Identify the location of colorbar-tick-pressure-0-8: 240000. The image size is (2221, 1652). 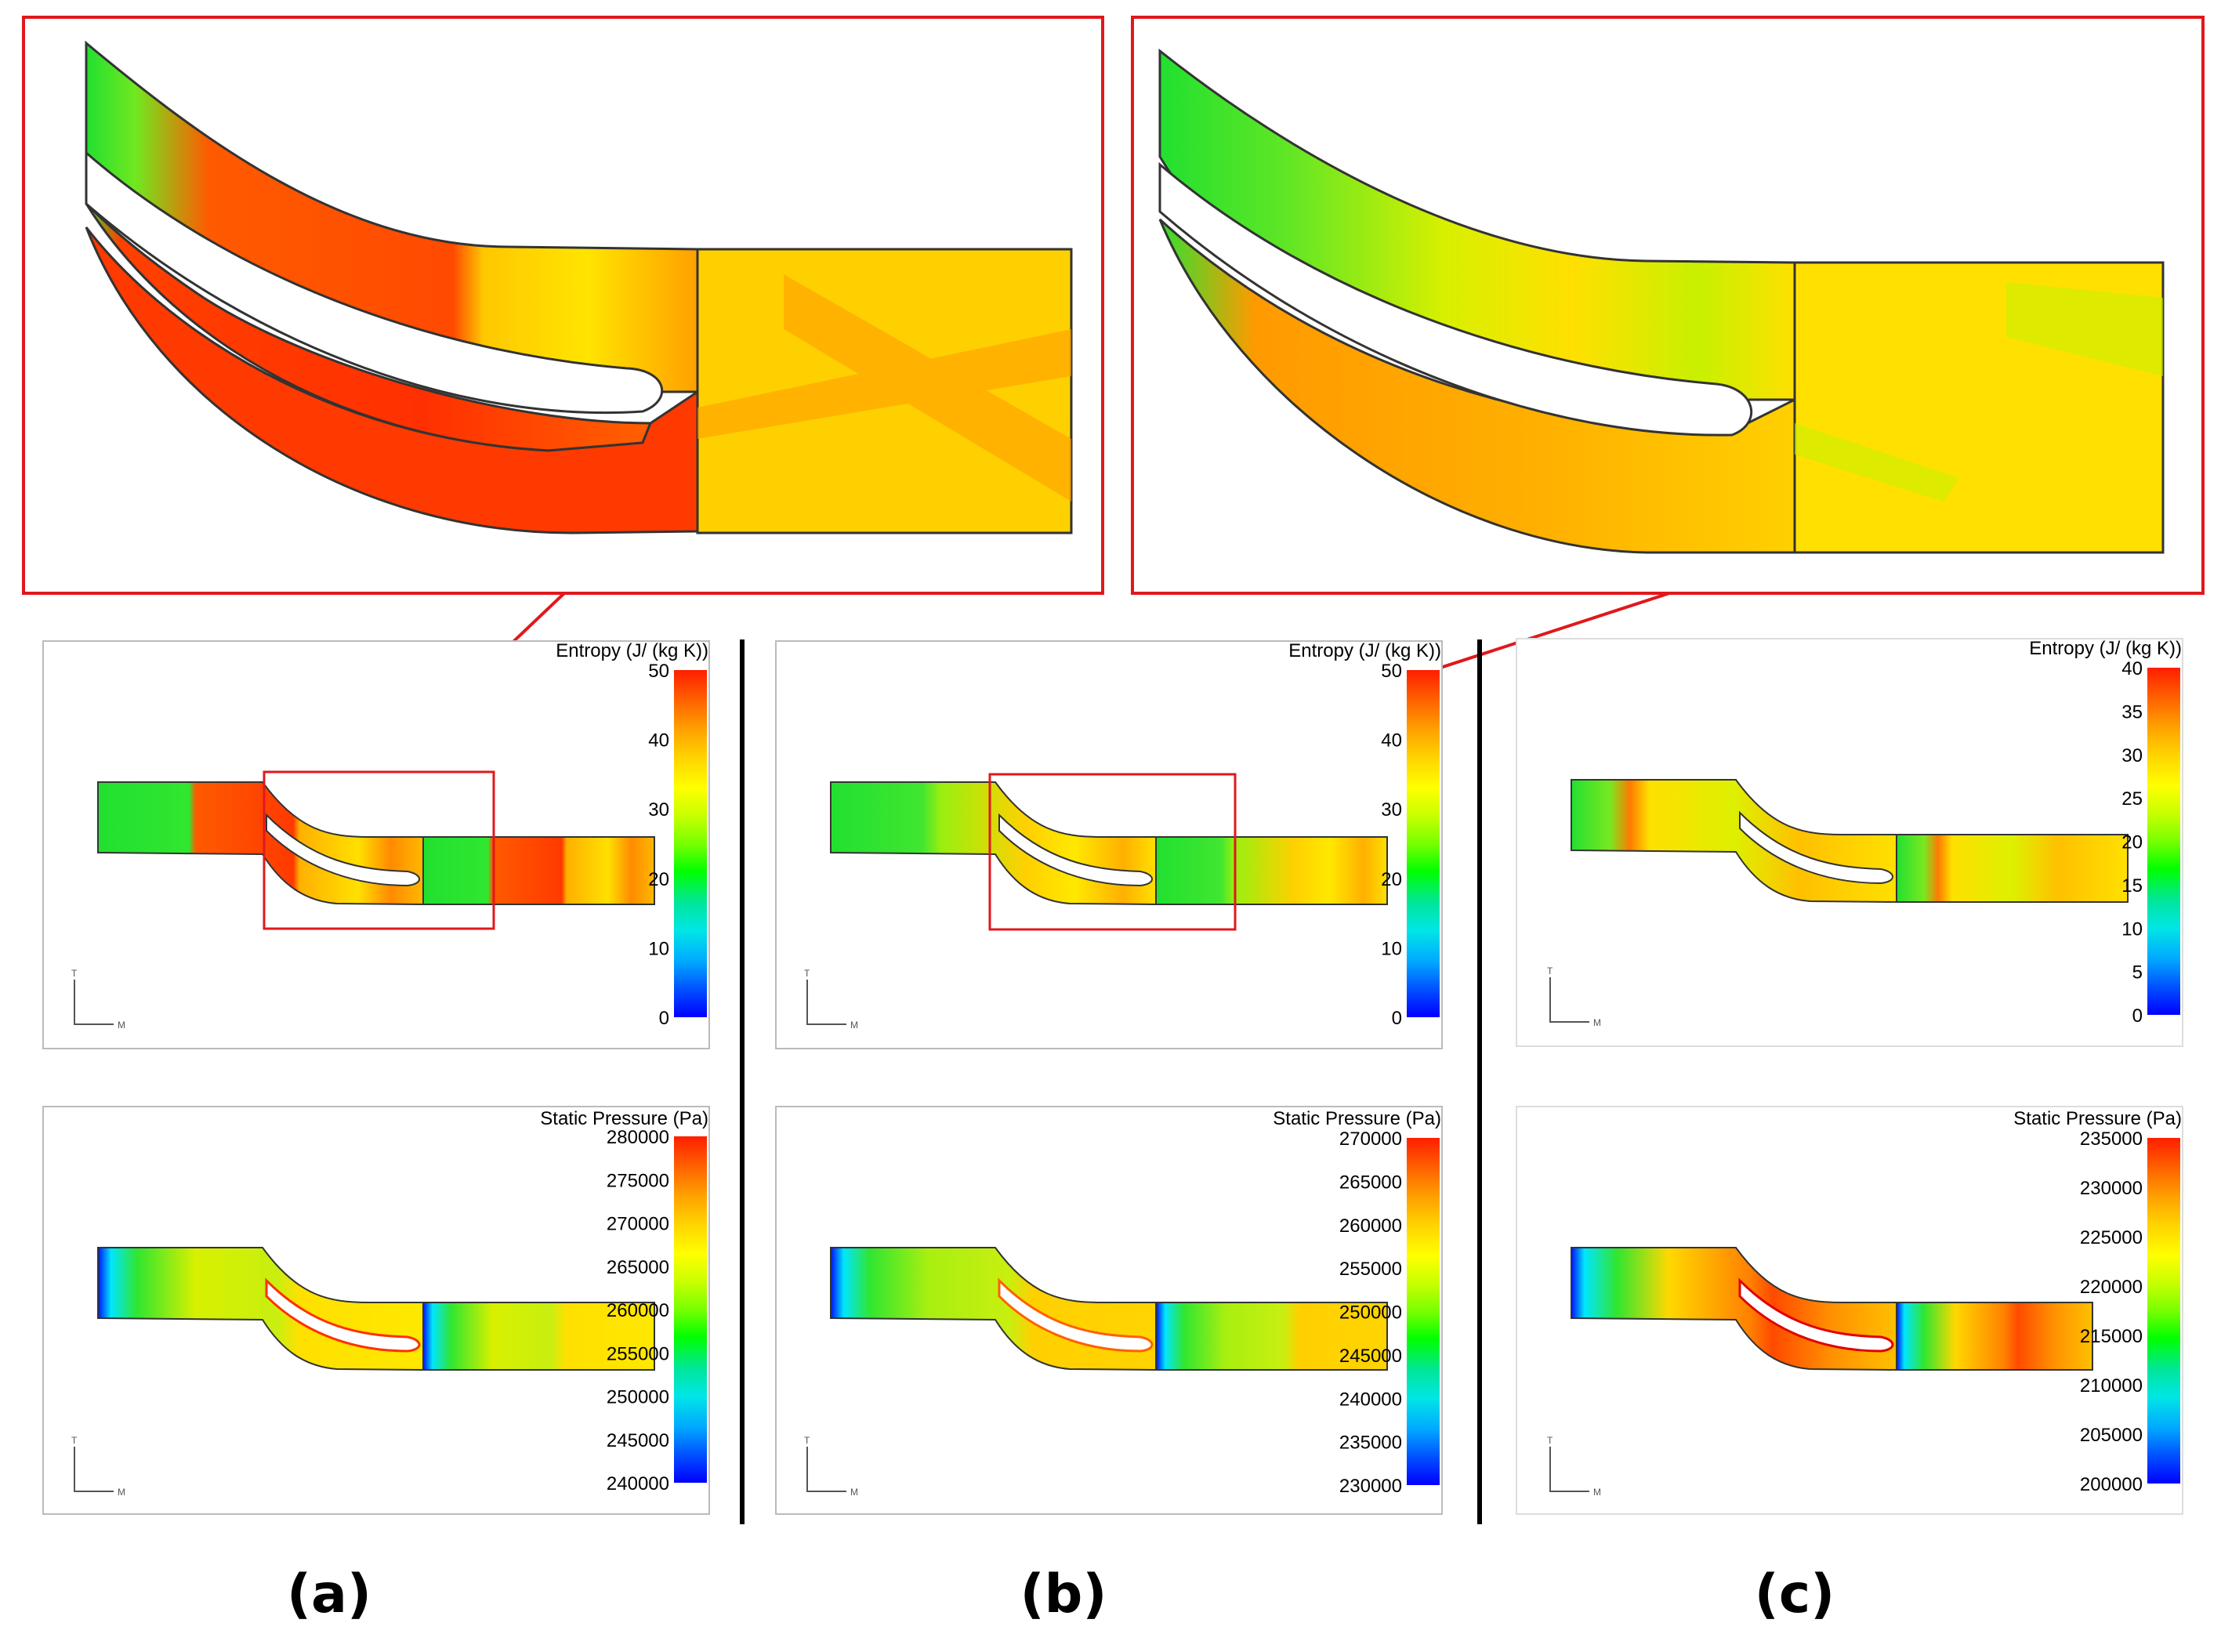
(638, 1483).